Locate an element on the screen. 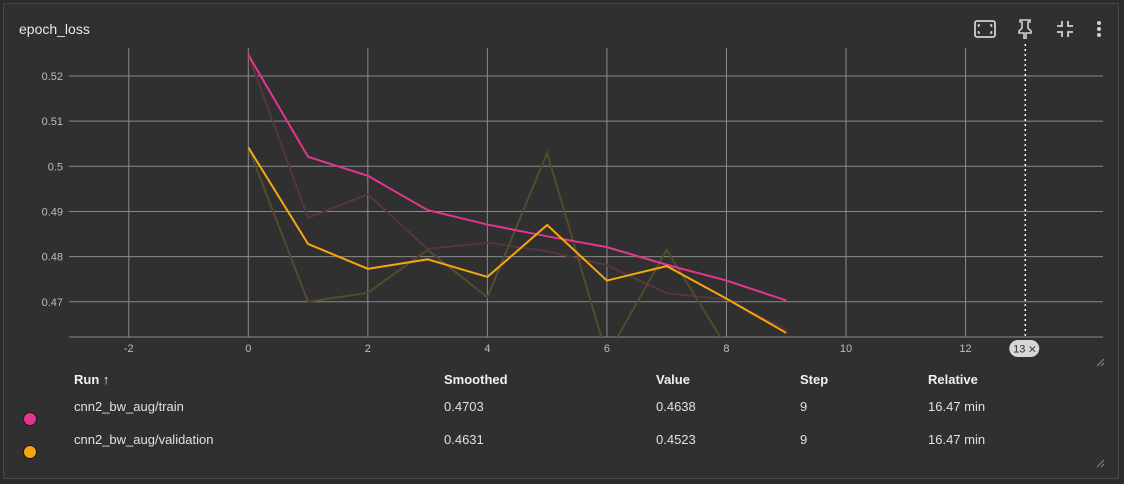 This screenshot has width=1124, height=484. y-tick-label: 0.48 is located at coordinates (52, 258).